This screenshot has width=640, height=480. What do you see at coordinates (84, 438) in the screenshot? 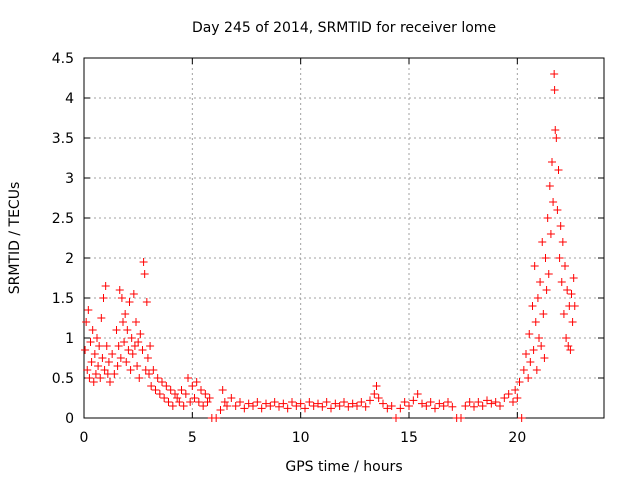
I see `x-tick-label: 0` at bounding box center [84, 438].